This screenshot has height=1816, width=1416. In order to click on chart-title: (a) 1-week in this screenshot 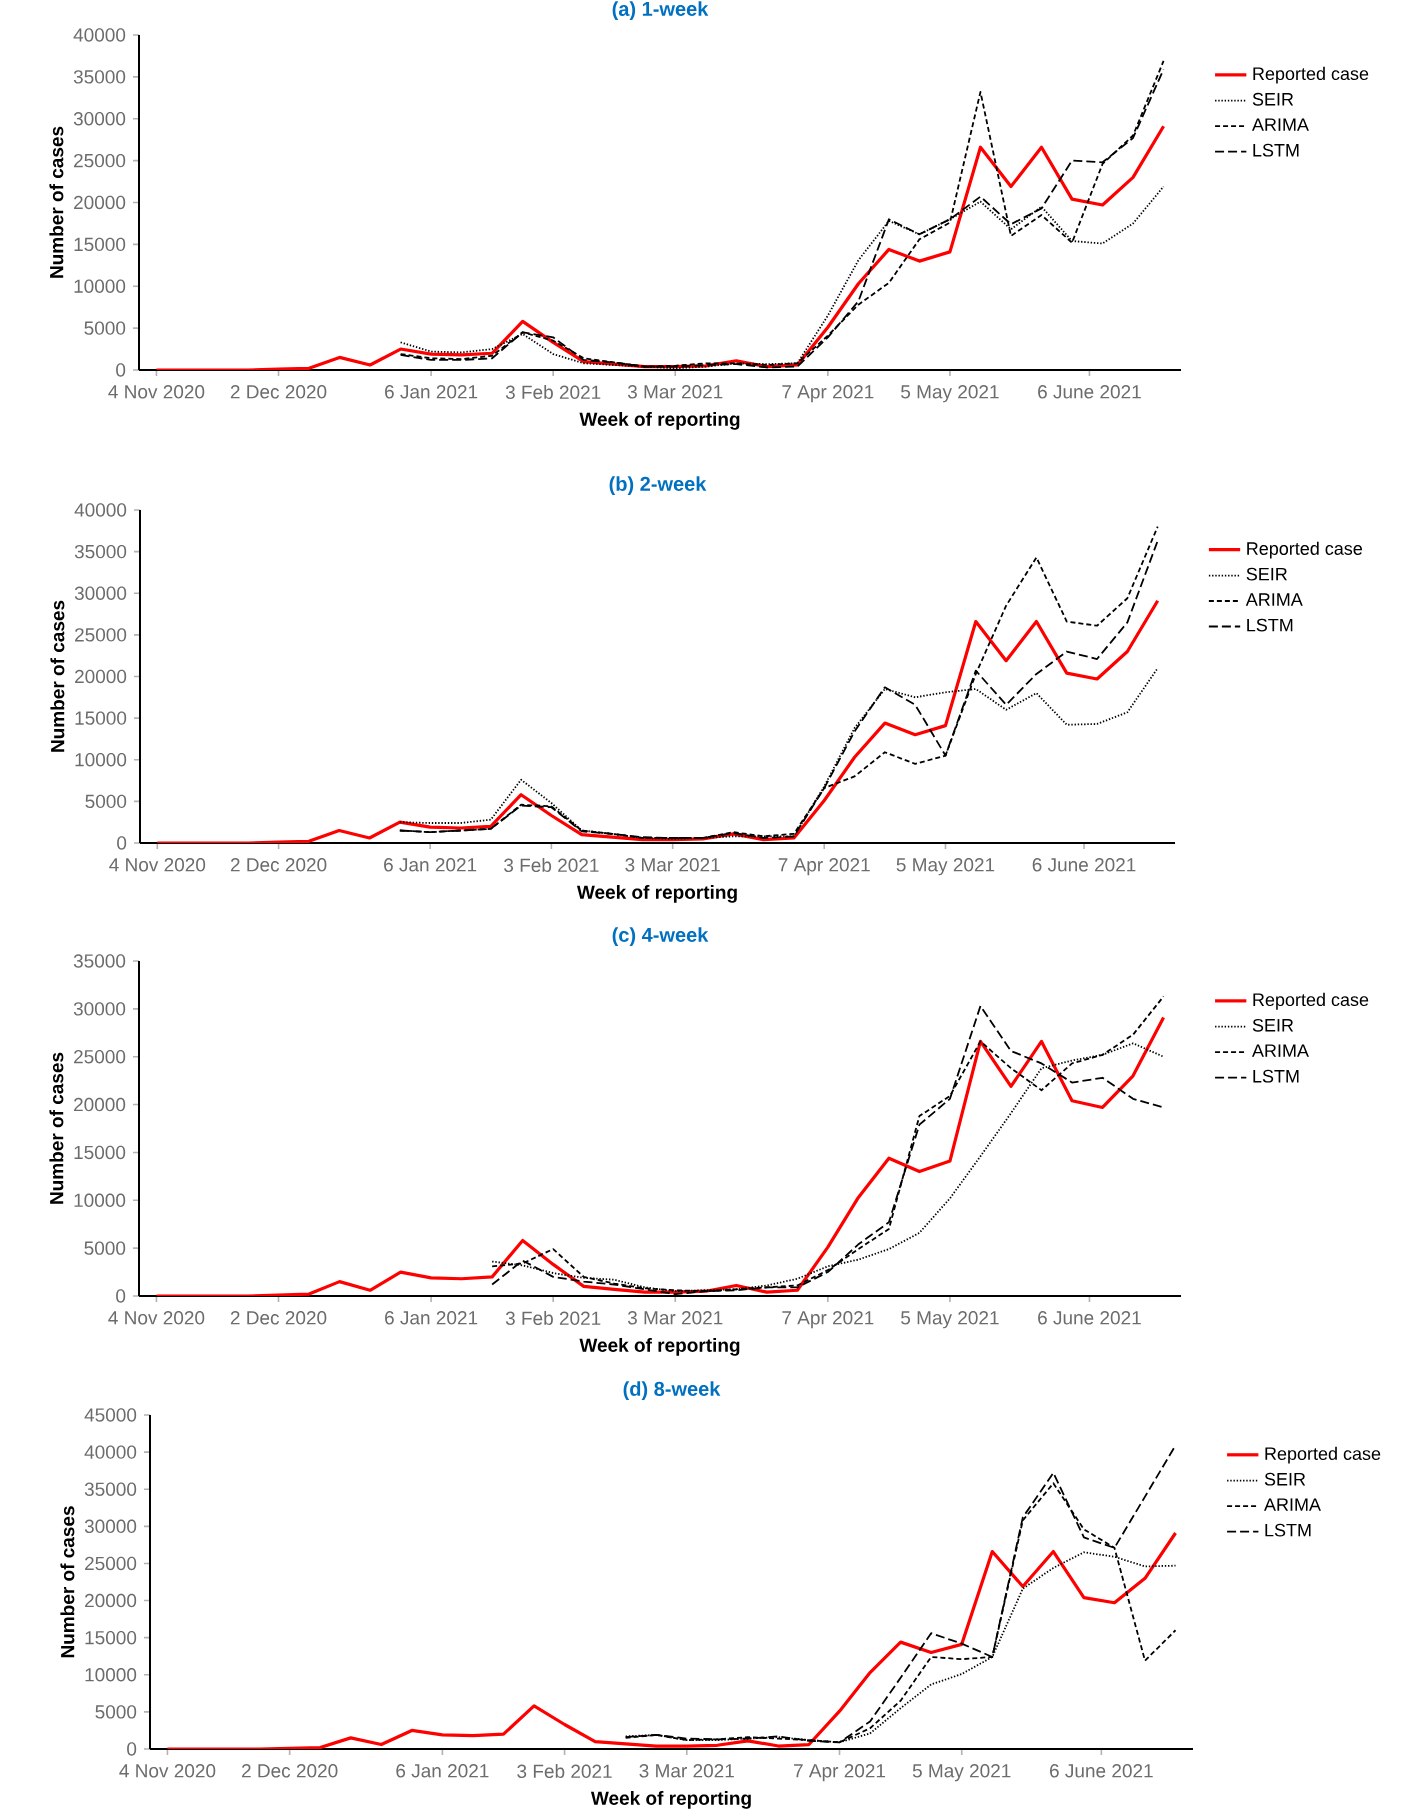, I will do `click(660, 10)`.